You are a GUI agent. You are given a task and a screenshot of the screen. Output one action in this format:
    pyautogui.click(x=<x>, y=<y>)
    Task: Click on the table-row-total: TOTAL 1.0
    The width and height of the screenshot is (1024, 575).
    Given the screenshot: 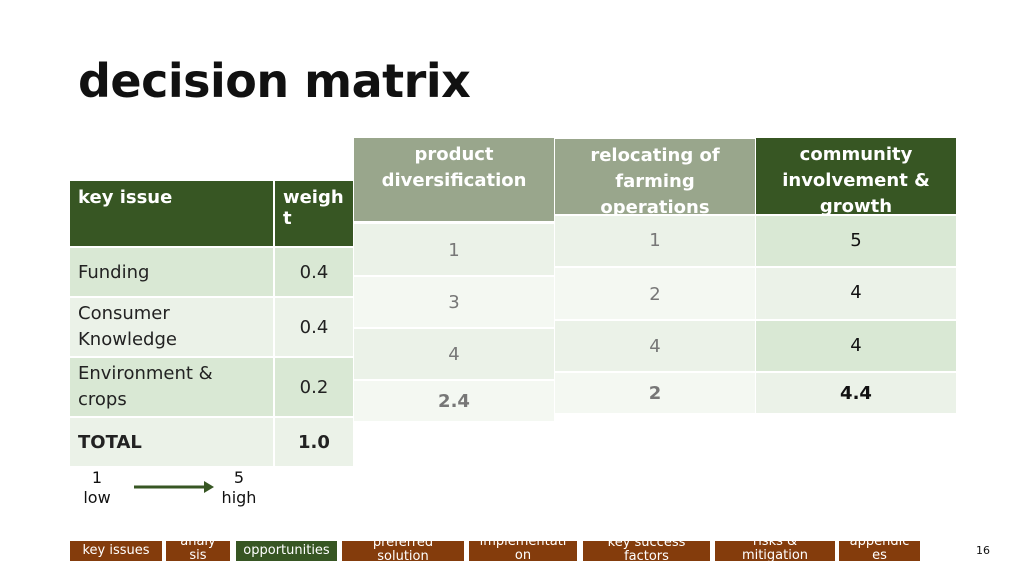 What is the action you would take?
    pyautogui.click(x=211, y=442)
    